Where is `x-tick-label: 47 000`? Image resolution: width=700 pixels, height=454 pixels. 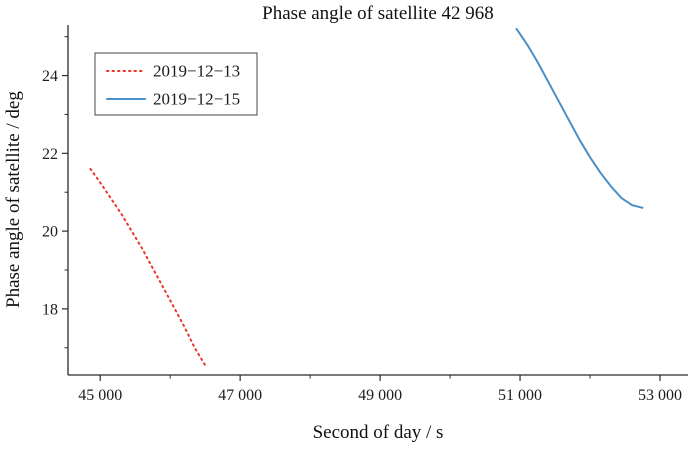 x-tick-label: 47 000 is located at coordinates (240, 395).